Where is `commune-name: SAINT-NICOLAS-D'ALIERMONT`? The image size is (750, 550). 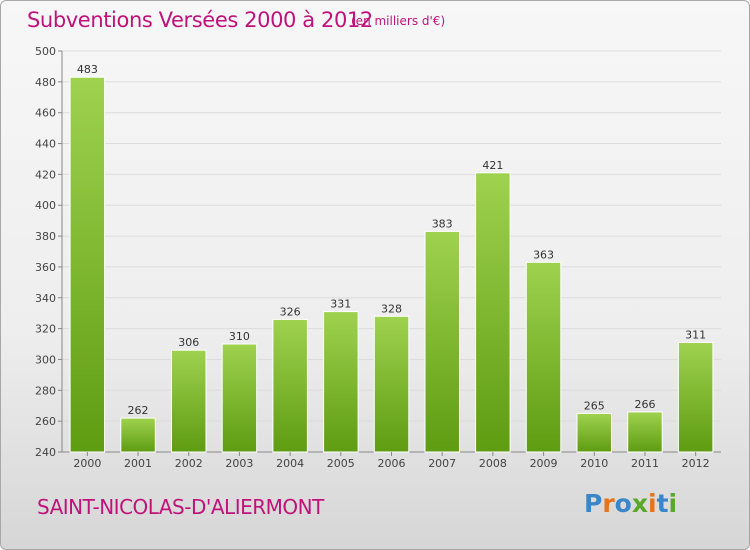
commune-name: SAINT-NICOLAS-D'ALIERMONT is located at coordinates (180, 507).